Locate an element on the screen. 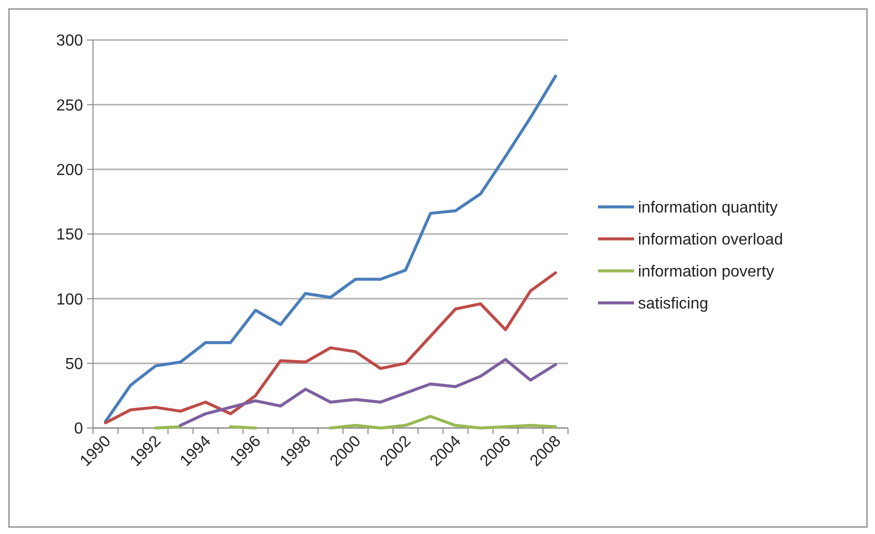  y-tick-label: 300 is located at coordinates (70, 41).